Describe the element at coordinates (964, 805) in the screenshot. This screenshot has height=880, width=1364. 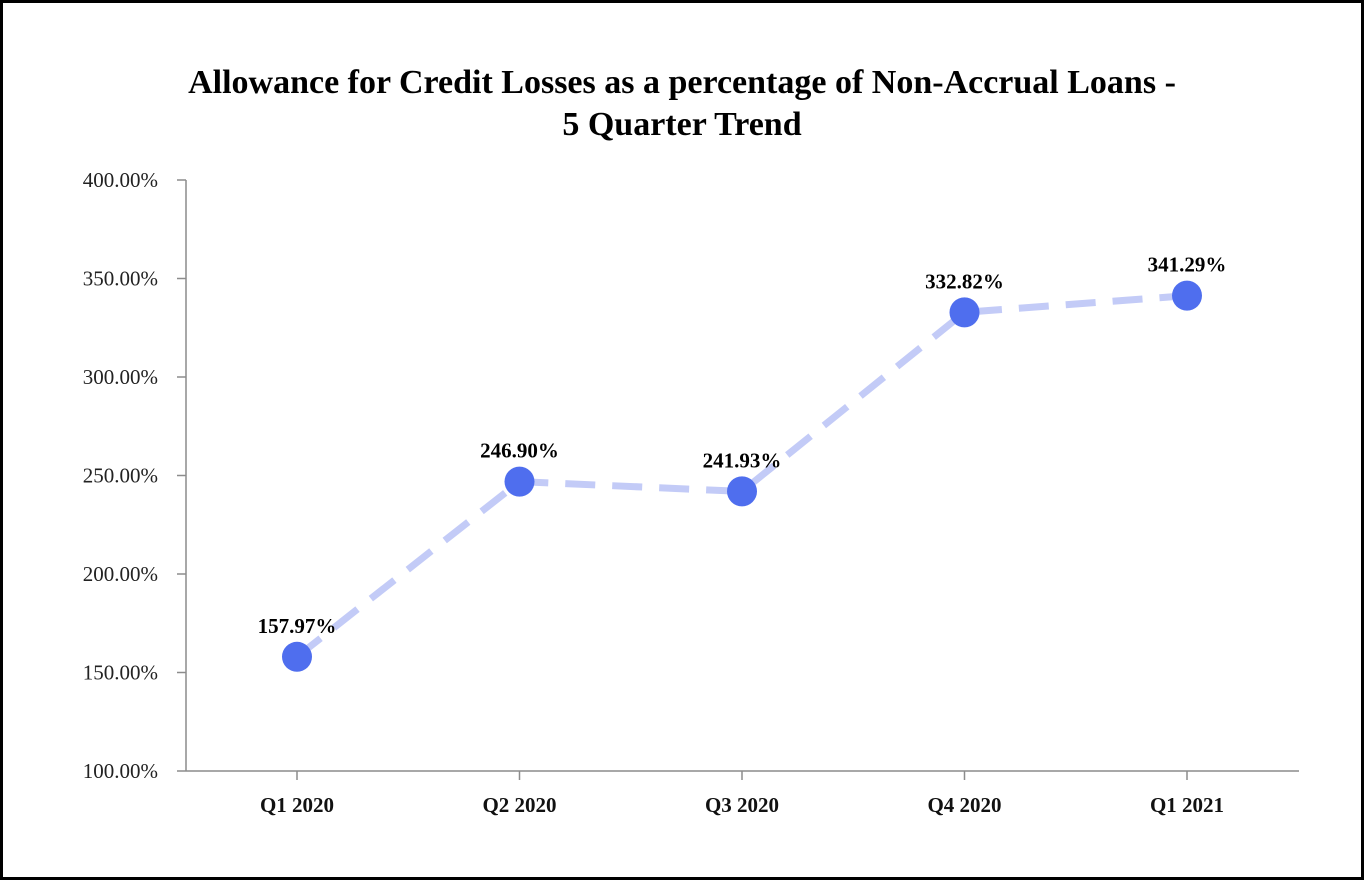
I see `x-tick-label: Q4 2020` at that location.